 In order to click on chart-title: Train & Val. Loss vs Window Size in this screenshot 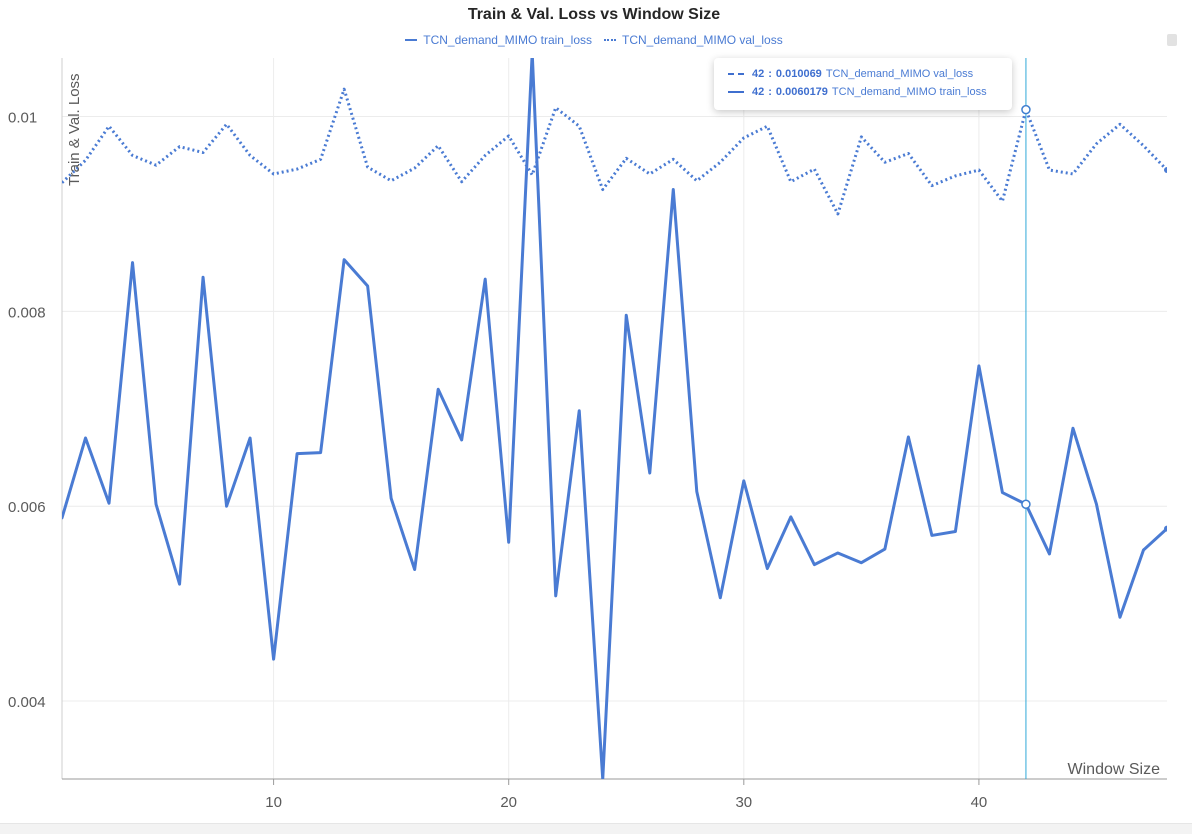, I will do `click(594, 14)`.